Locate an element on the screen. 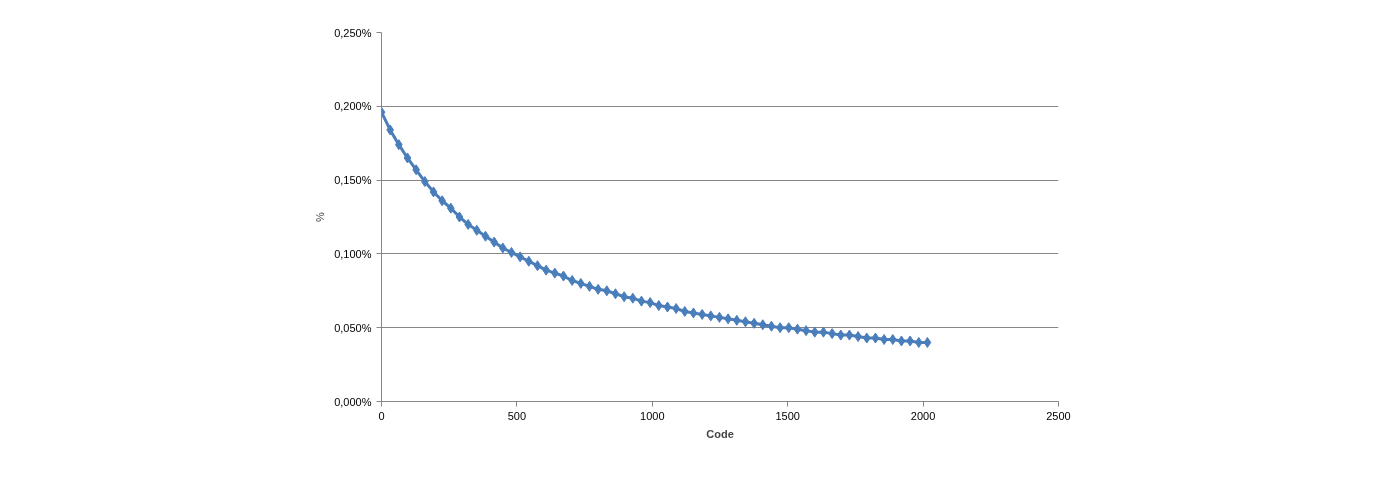 This screenshot has width=1373, height=477. y-tick-label: 0,100% is located at coordinates (353, 253).